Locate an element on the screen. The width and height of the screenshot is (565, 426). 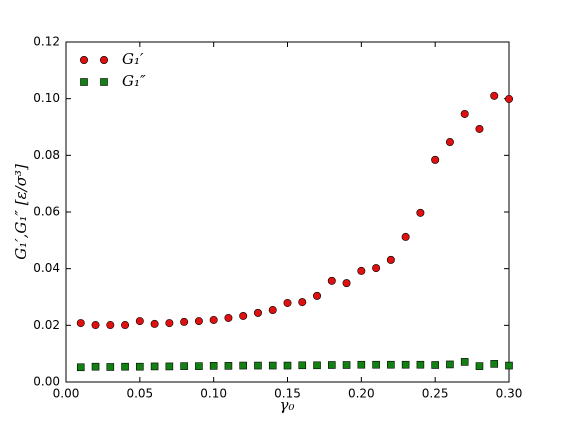
y-tick-label: 0.04 is located at coordinates (46, 268).